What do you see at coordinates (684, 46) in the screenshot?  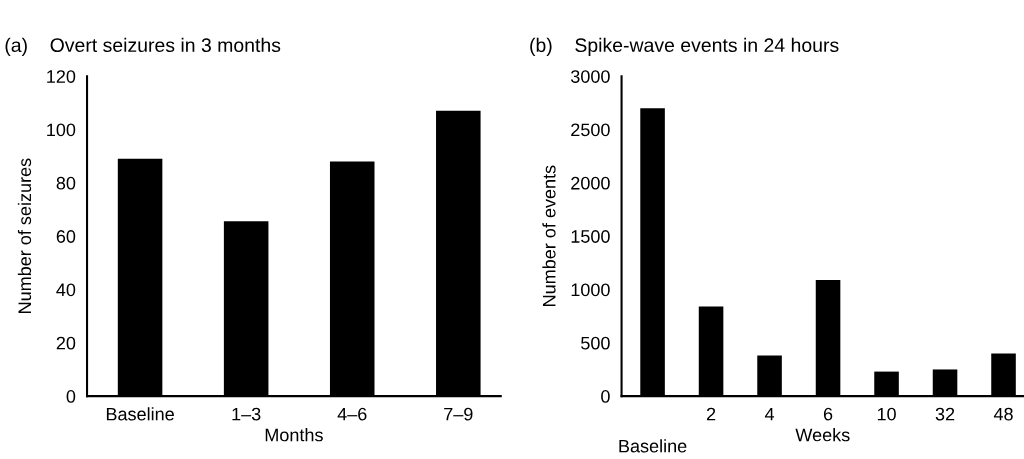 I see `chart-title: (b) Spike-wave events in 24 hours` at bounding box center [684, 46].